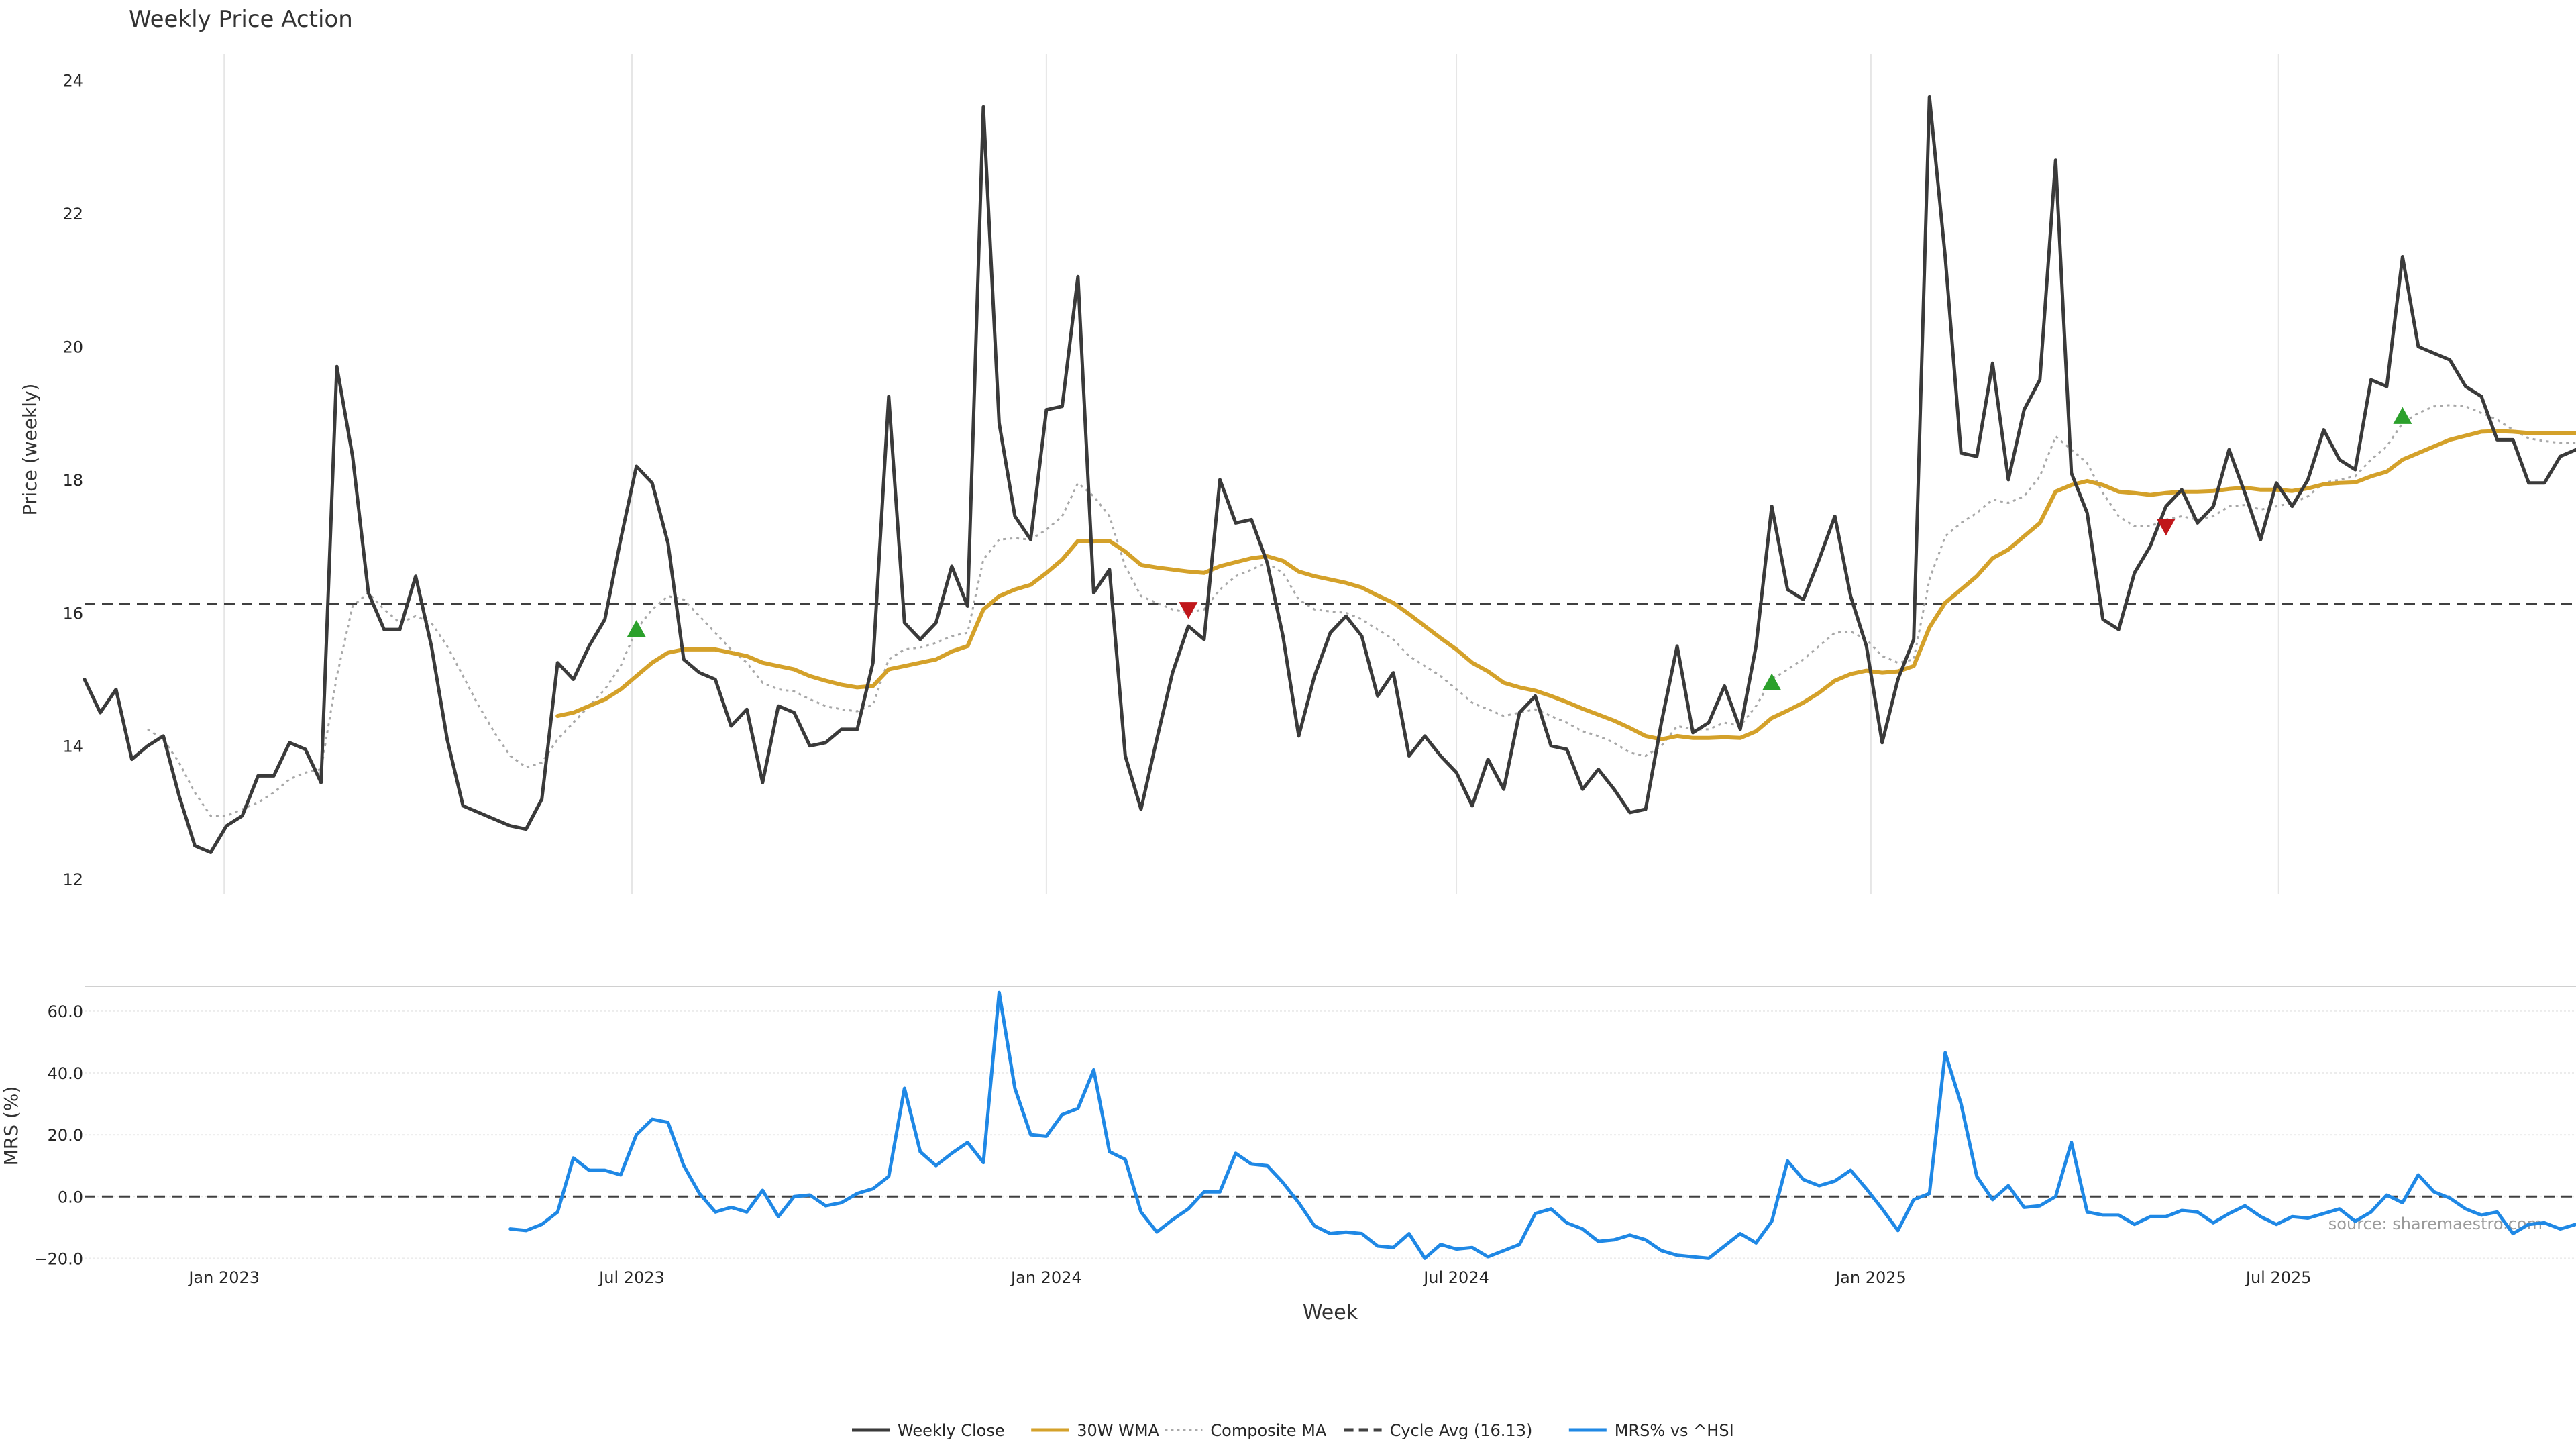  What do you see at coordinates (72, 82) in the screenshot?
I see `price-y-tick-label: 24` at bounding box center [72, 82].